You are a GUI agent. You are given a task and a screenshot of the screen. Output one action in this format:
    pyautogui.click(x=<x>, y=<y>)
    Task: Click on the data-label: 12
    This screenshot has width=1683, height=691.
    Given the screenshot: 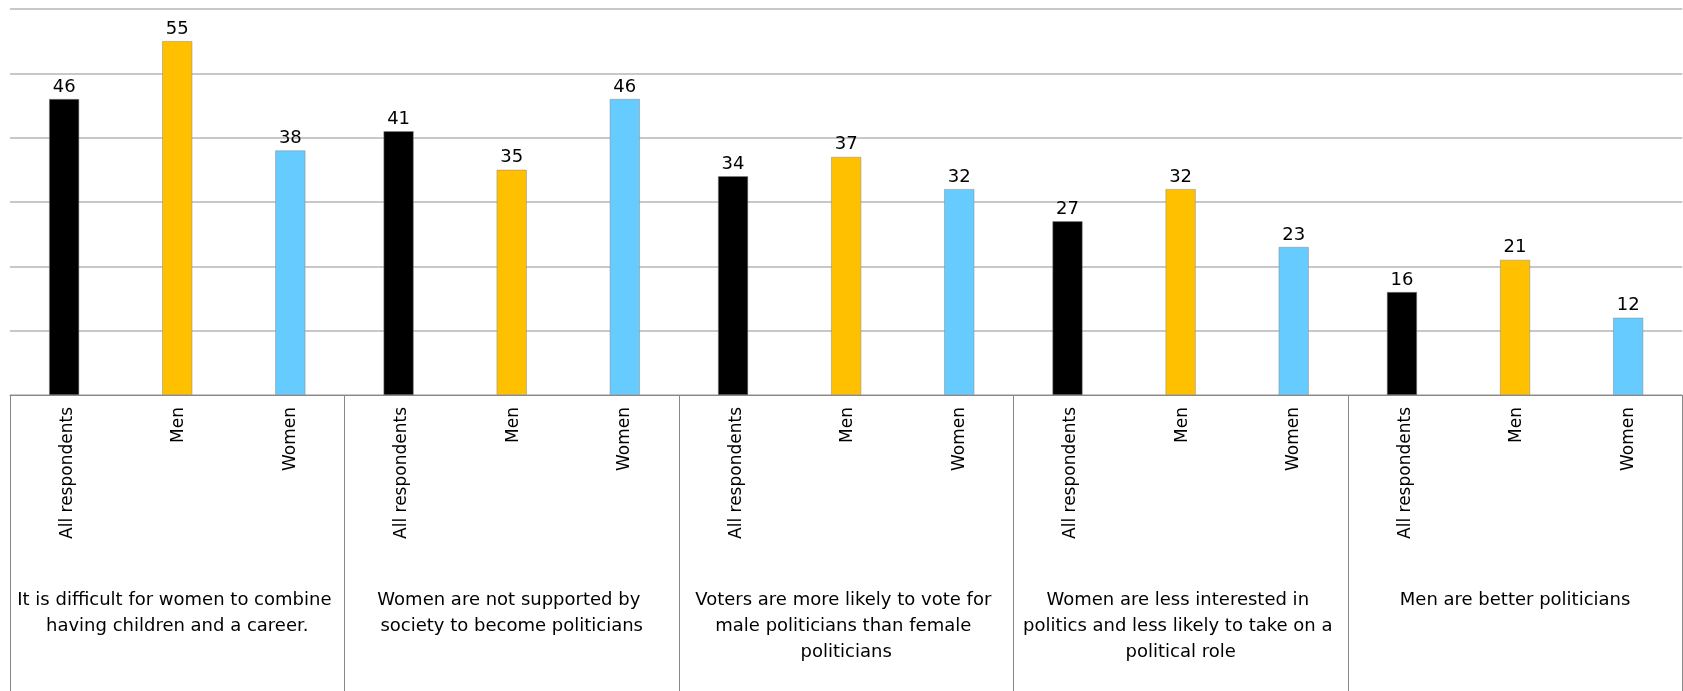 What is the action you would take?
    pyautogui.click(x=1628, y=304)
    